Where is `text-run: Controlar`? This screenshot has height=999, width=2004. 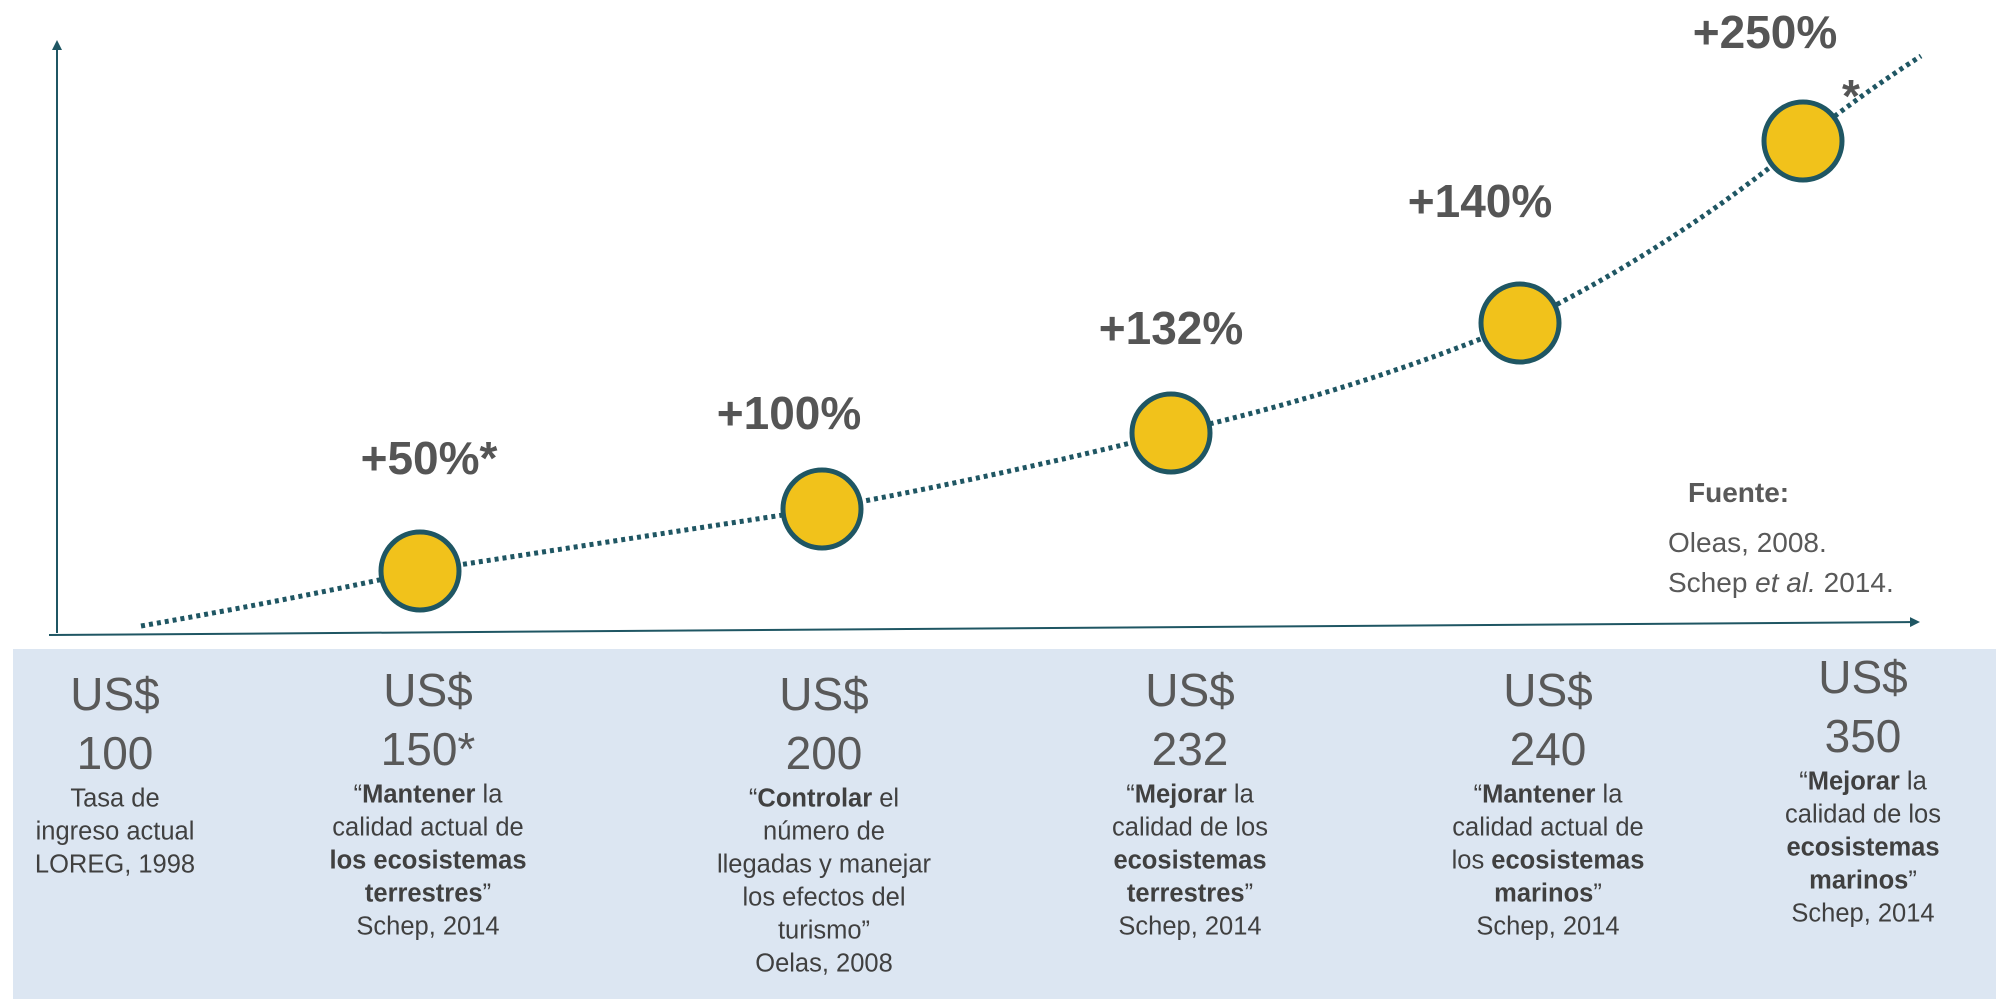 text-run: Controlar is located at coordinates (815, 798).